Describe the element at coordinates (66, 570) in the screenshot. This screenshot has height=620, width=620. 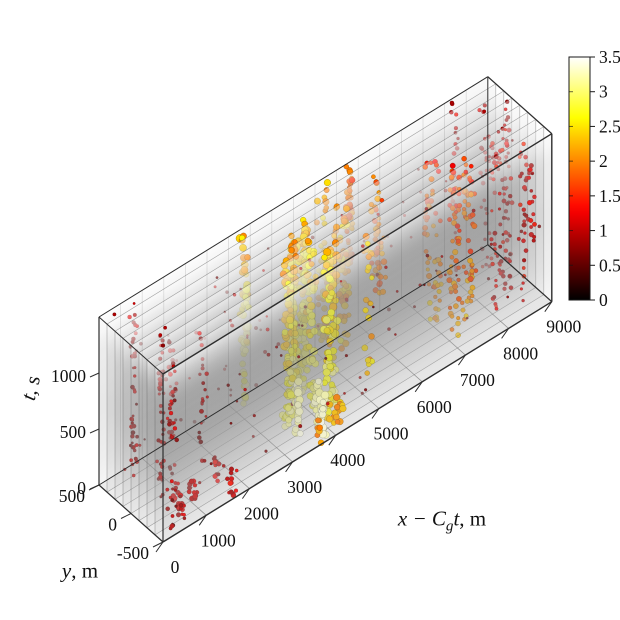
I see `y-axis-title-var: y` at that location.